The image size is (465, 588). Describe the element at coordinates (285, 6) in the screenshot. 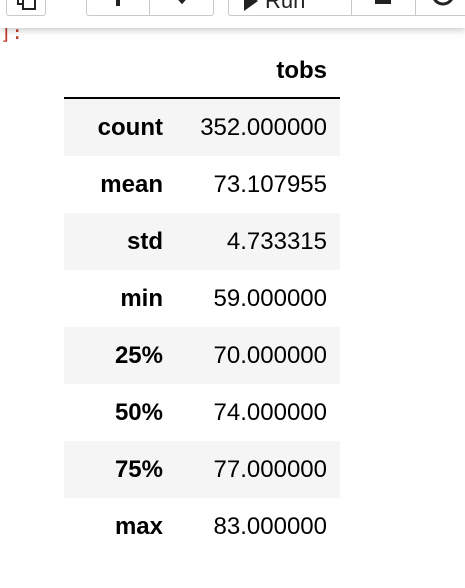

I see `run-button-label: Run` at that location.